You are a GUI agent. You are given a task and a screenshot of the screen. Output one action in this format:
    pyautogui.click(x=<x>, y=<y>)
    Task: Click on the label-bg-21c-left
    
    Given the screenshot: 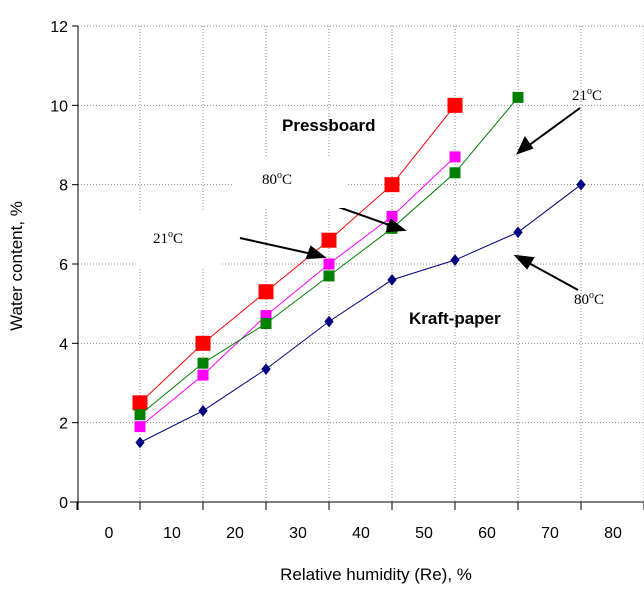 What is the action you would take?
    pyautogui.click(x=176, y=240)
    